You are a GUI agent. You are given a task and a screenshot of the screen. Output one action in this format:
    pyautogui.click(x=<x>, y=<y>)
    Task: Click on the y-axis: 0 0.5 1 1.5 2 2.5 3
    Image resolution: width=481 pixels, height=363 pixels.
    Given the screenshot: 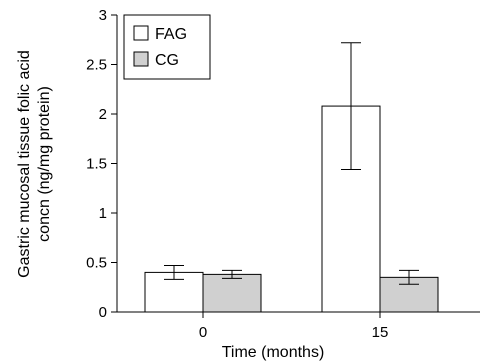 What is the action you would take?
    pyautogui.click(x=102, y=164)
    